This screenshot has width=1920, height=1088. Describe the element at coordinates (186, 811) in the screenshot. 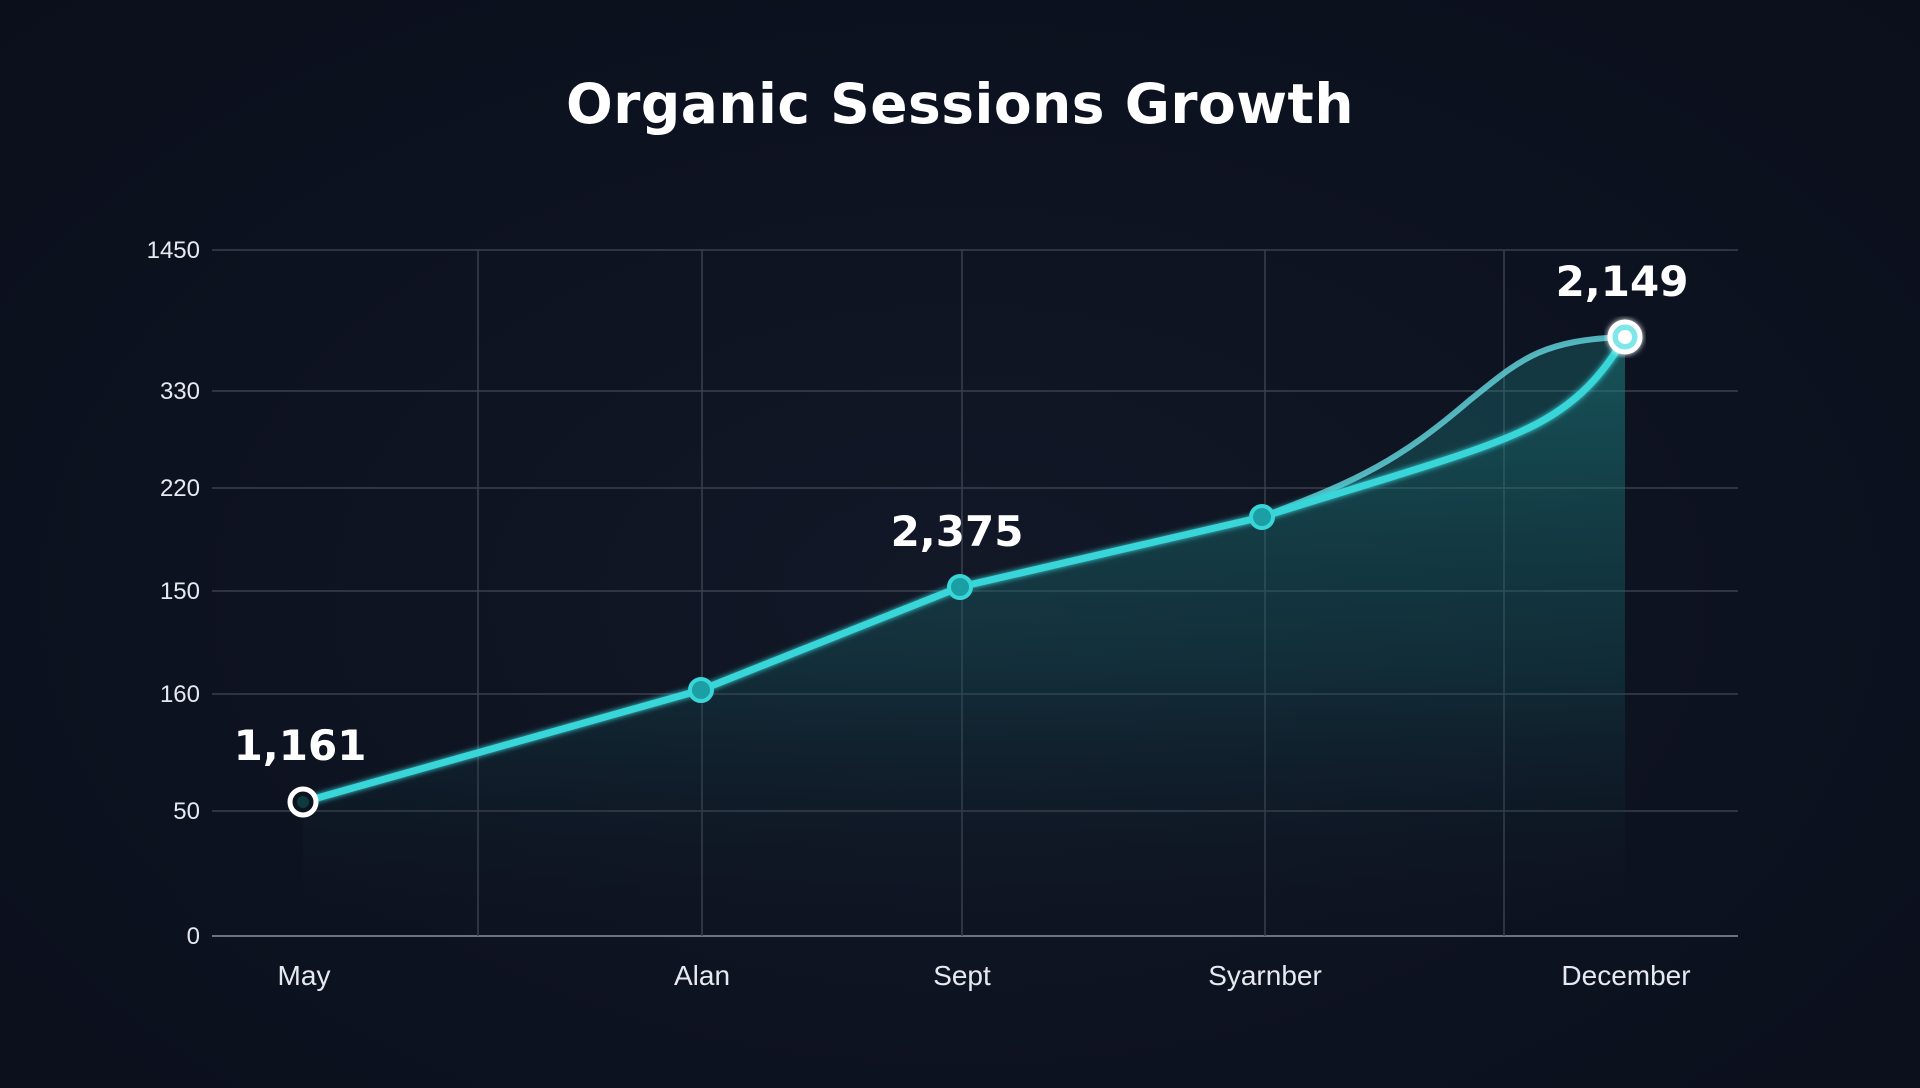

I see `y-tick-label: 50` at that location.